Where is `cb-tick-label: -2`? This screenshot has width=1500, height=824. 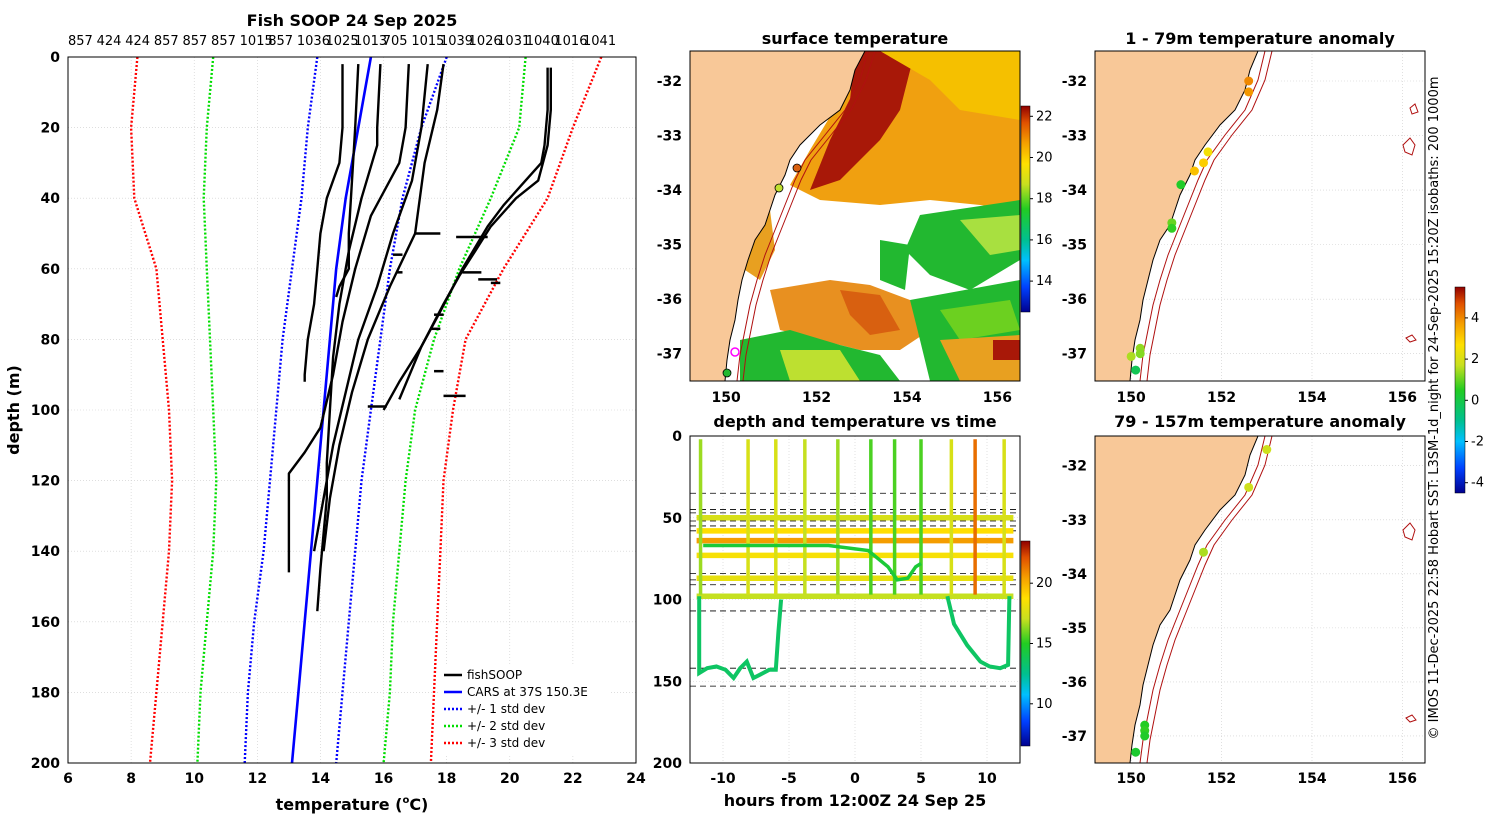
cb-tick-label: -2 is located at coordinates (1477, 442).